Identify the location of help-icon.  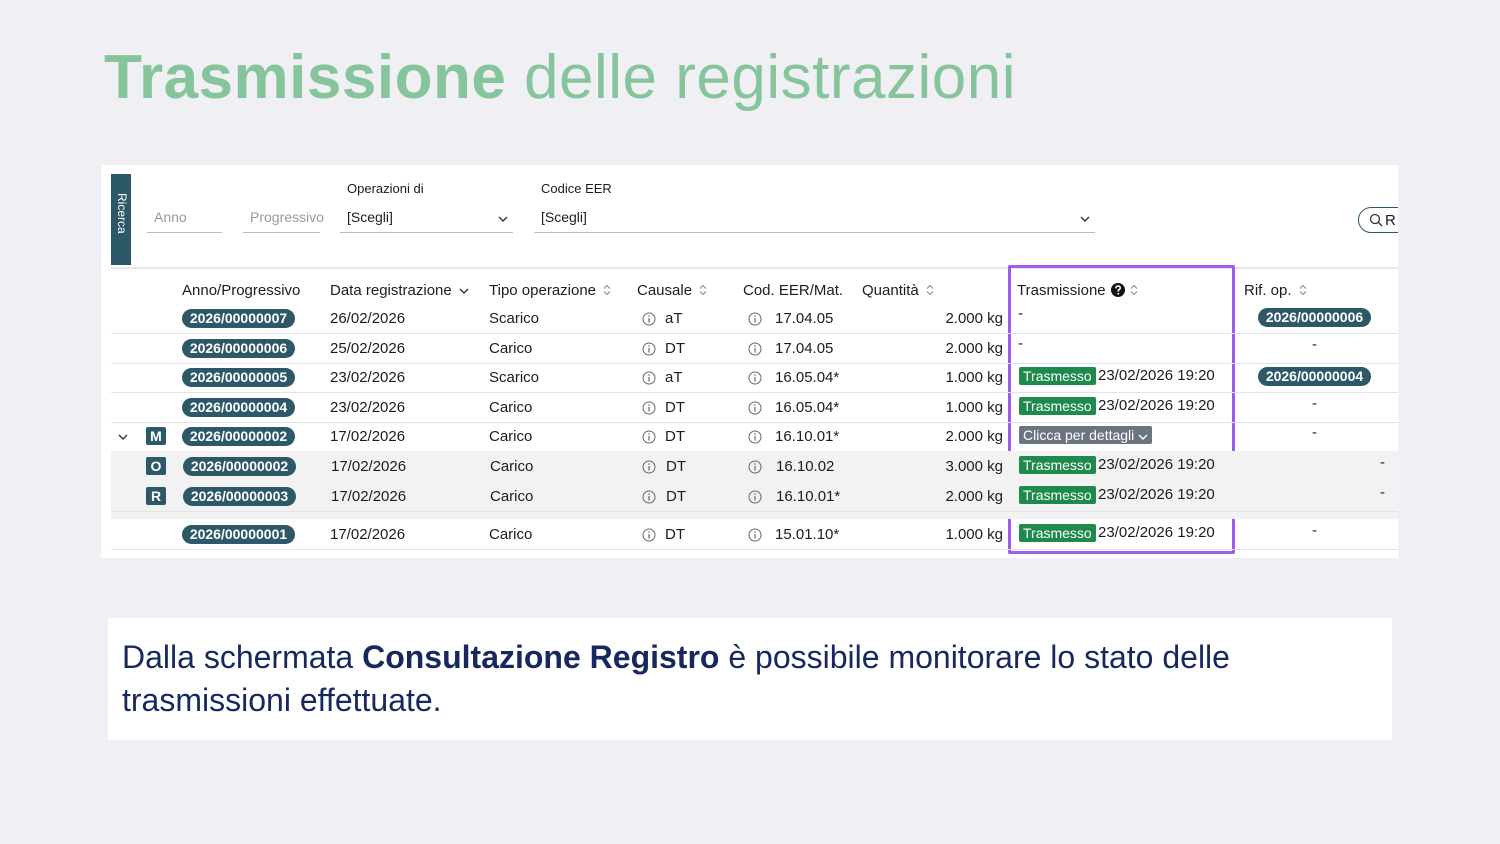
(1117, 290).